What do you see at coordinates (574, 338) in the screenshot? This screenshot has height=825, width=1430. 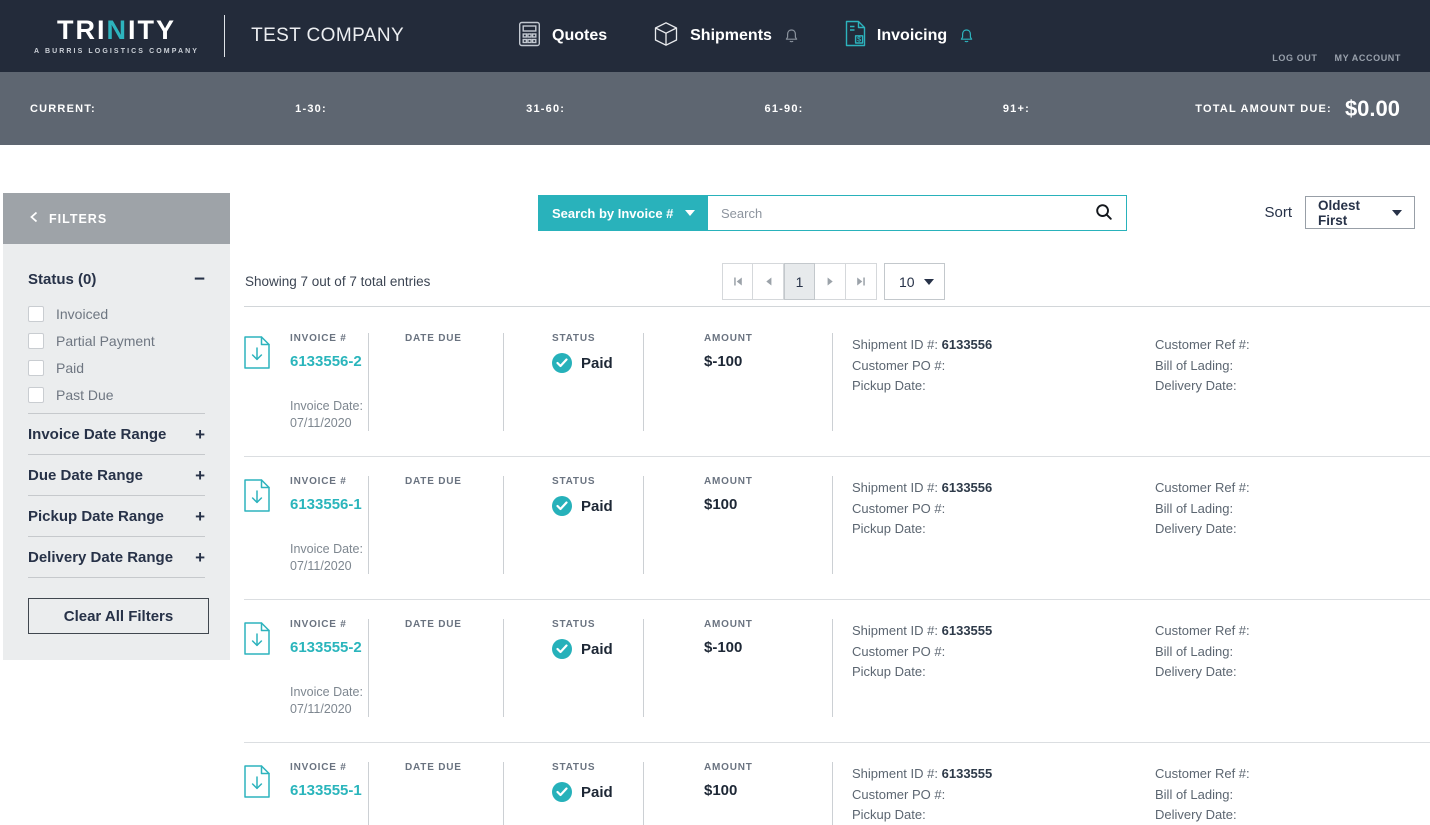 I see `status-column-label: STATUS` at bounding box center [574, 338].